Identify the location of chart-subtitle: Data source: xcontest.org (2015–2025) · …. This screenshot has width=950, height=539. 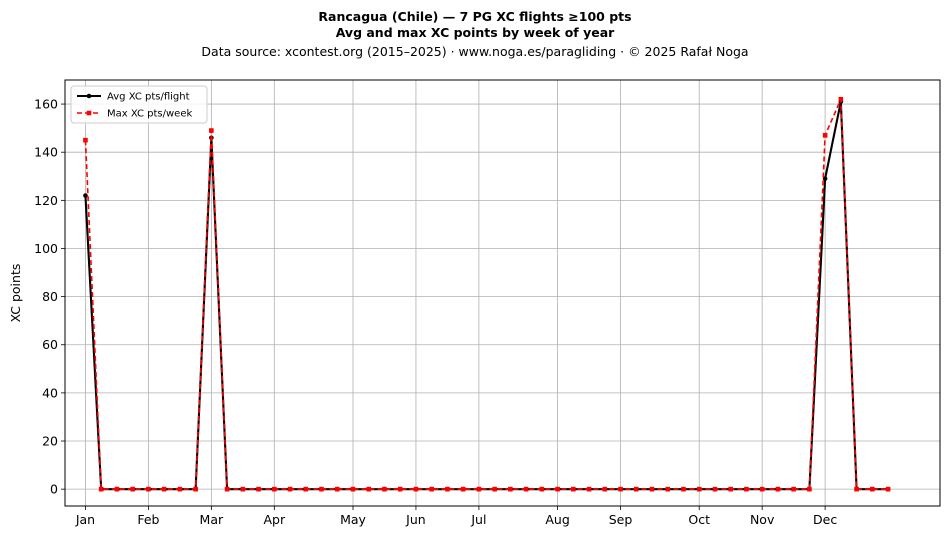
(474, 51).